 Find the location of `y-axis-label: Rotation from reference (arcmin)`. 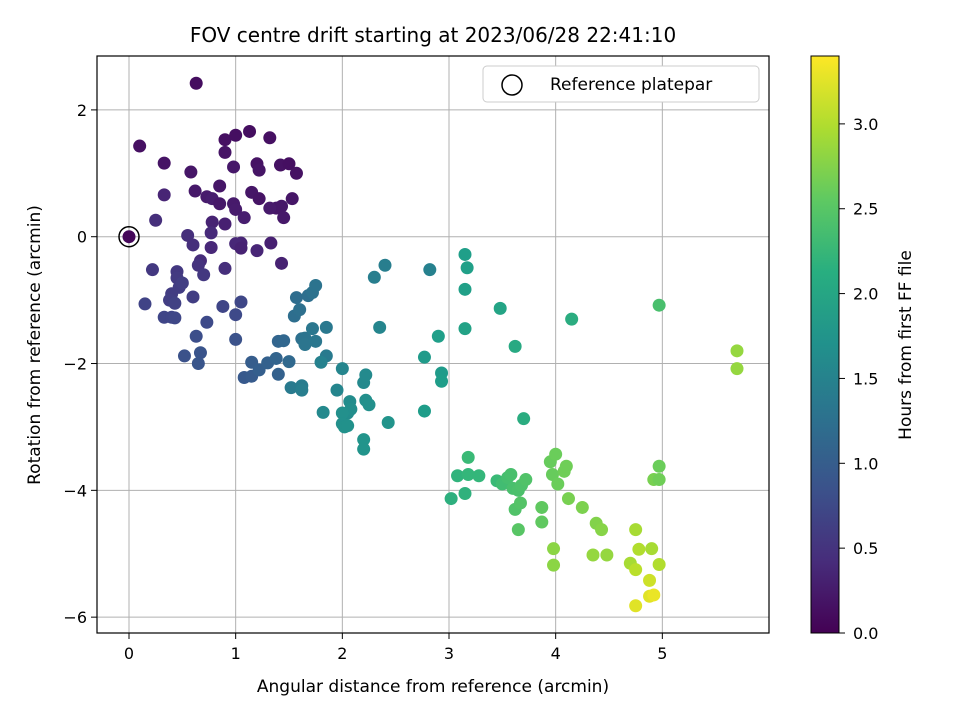

y-axis-label: Rotation from reference (arcmin) is located at coordinates (35, 345).